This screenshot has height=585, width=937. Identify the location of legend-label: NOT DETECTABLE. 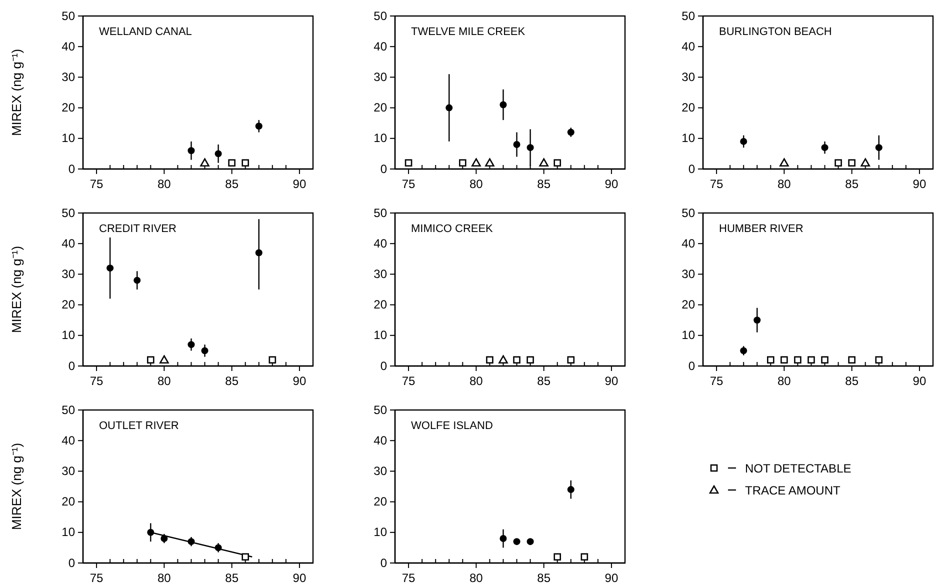
(798, 469).